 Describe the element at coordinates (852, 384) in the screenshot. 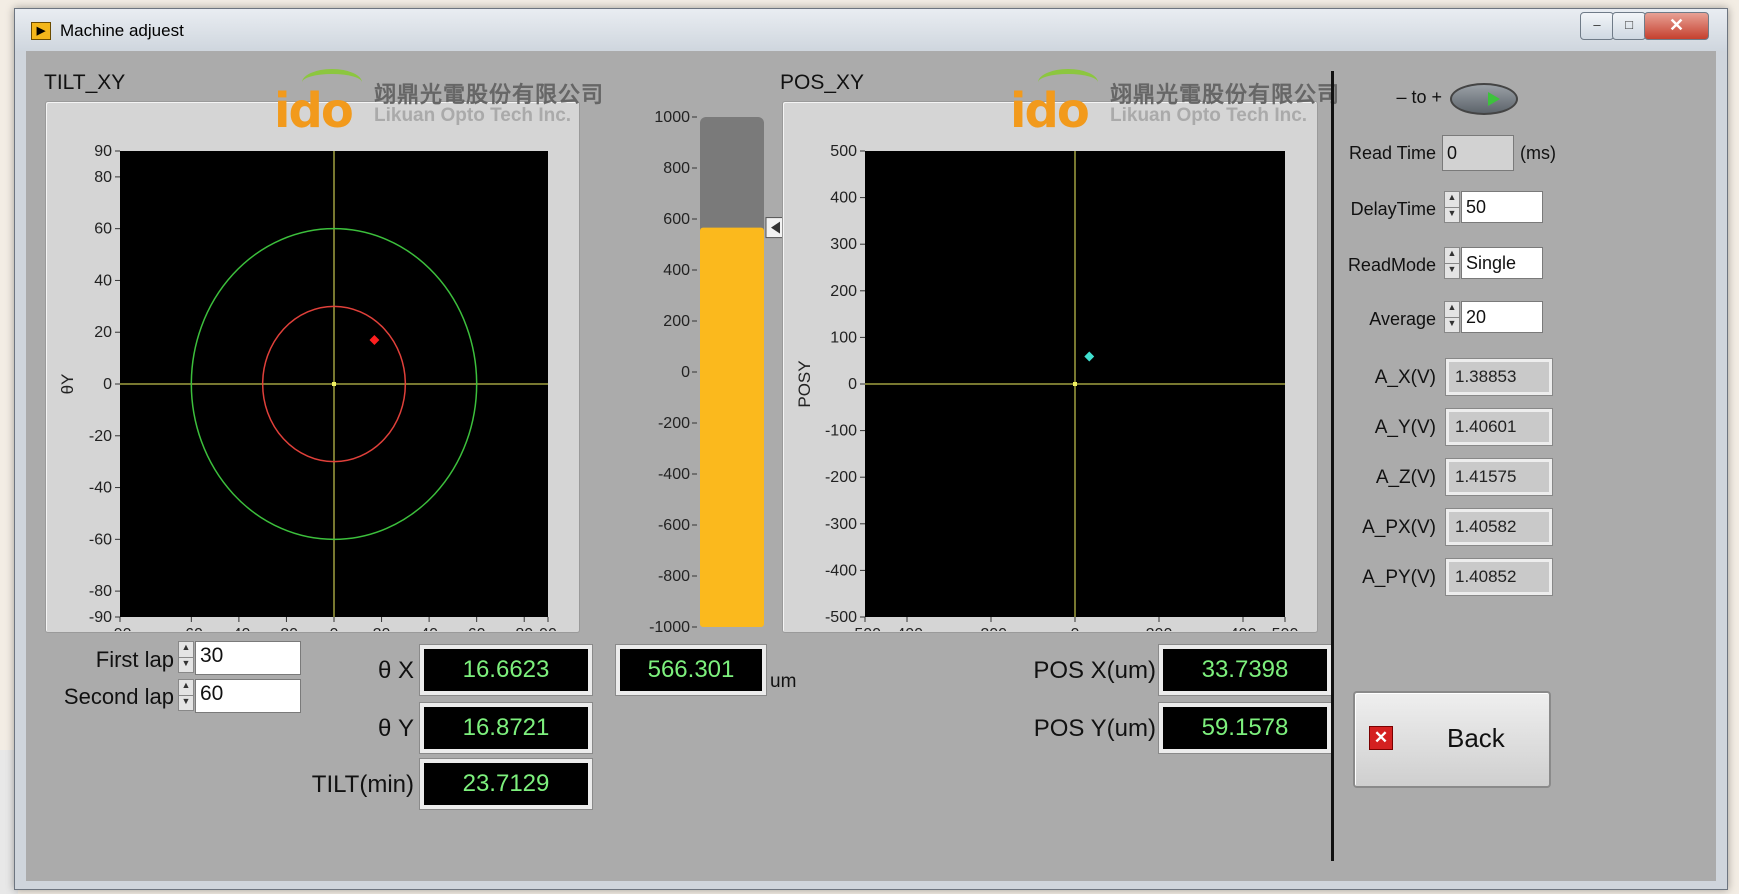

I see `y-tick-label: 0` at that location.